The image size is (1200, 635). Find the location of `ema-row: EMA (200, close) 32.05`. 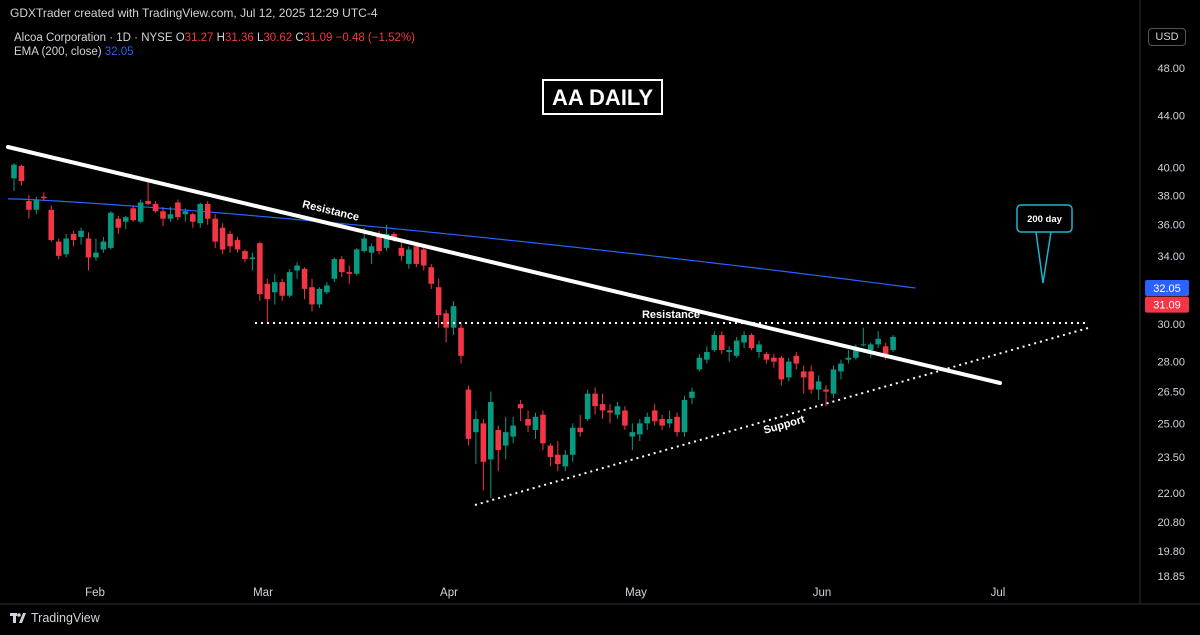

ema-row: EMA (200, close) 32.05 is located at coordinates (214, 52).